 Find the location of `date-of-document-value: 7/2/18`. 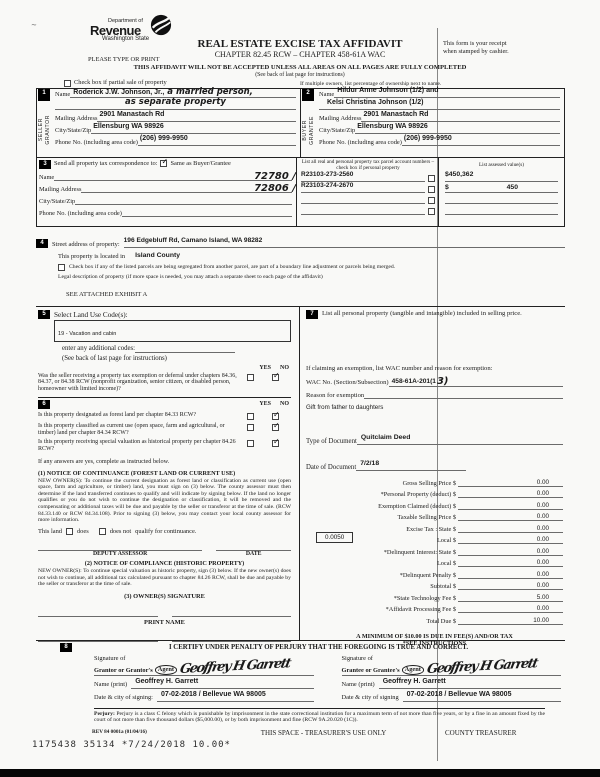

date-of-document-value: 7/2/18 is located at coordinates (370, 463).